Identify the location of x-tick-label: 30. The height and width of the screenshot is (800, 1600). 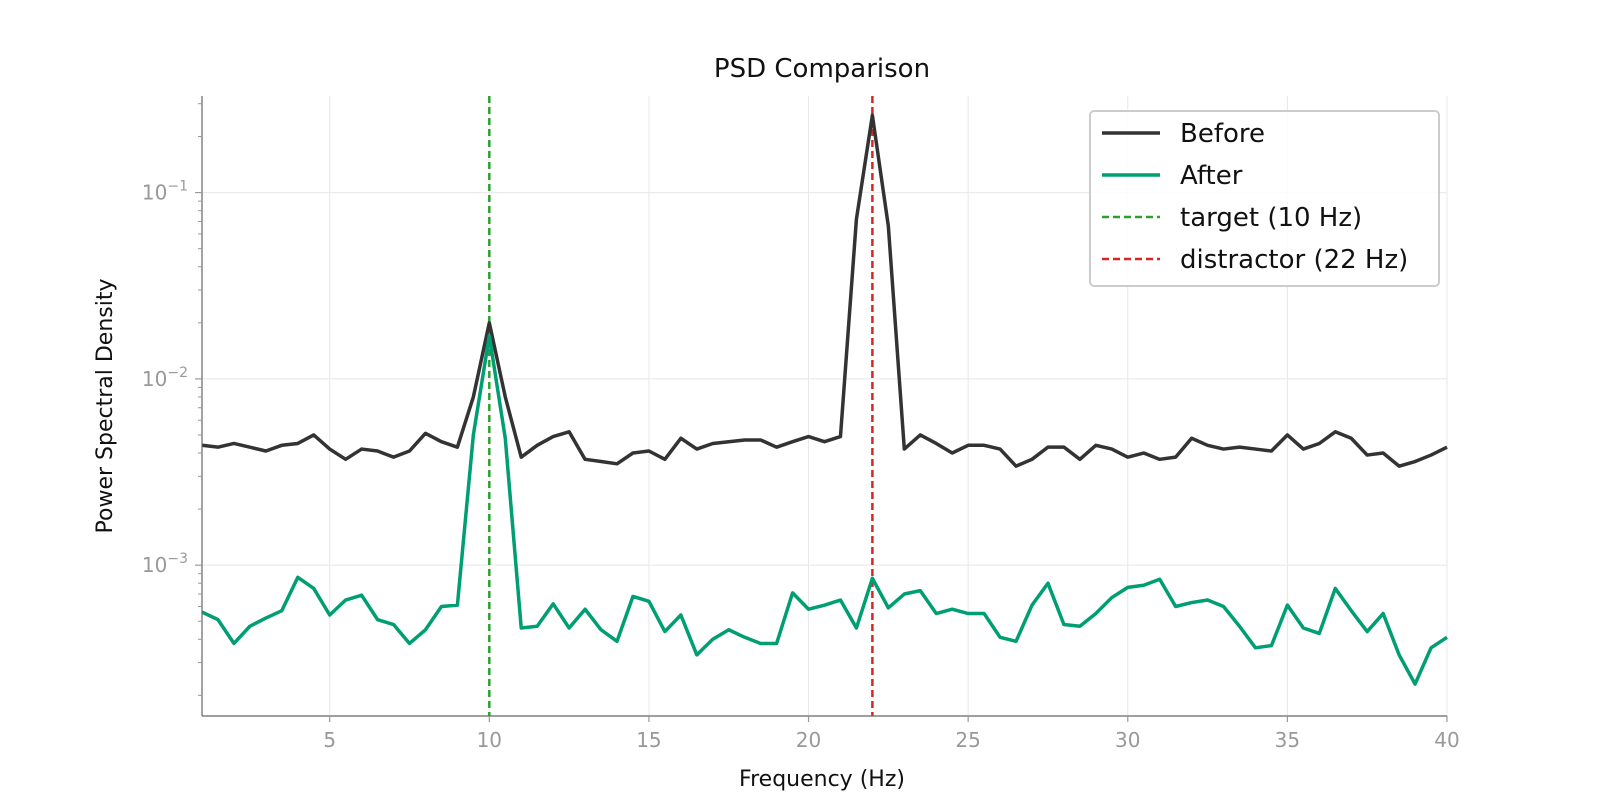
(1127, 740).